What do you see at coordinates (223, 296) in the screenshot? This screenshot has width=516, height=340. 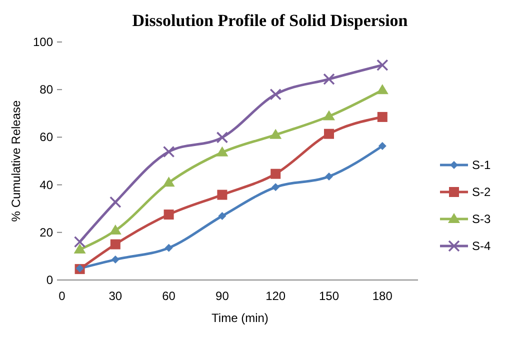 I see `x-tick-label: 90` at bounding box center [223, 296].